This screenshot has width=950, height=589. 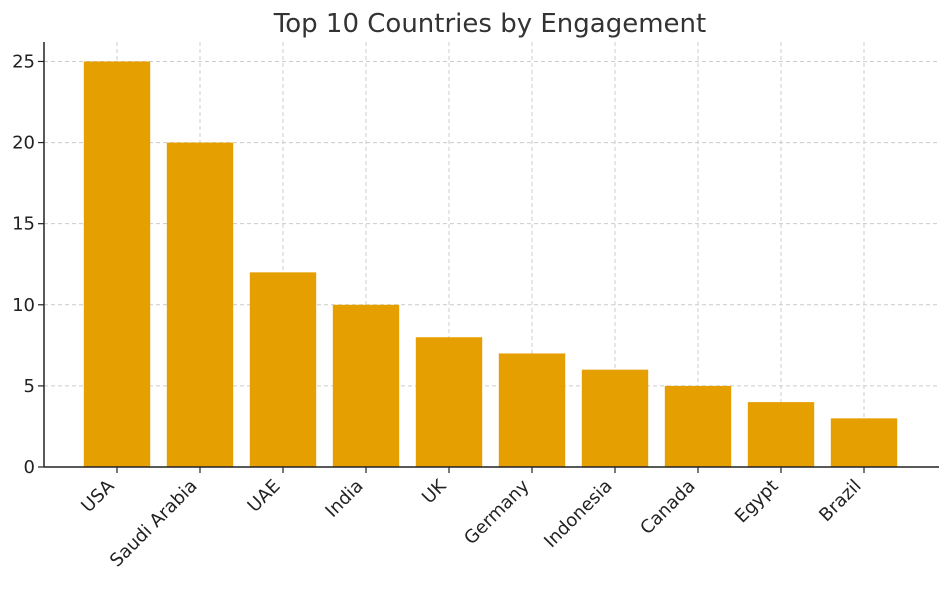 I want to click on x-tick-label: Brazil, so click(x=840, y=501).